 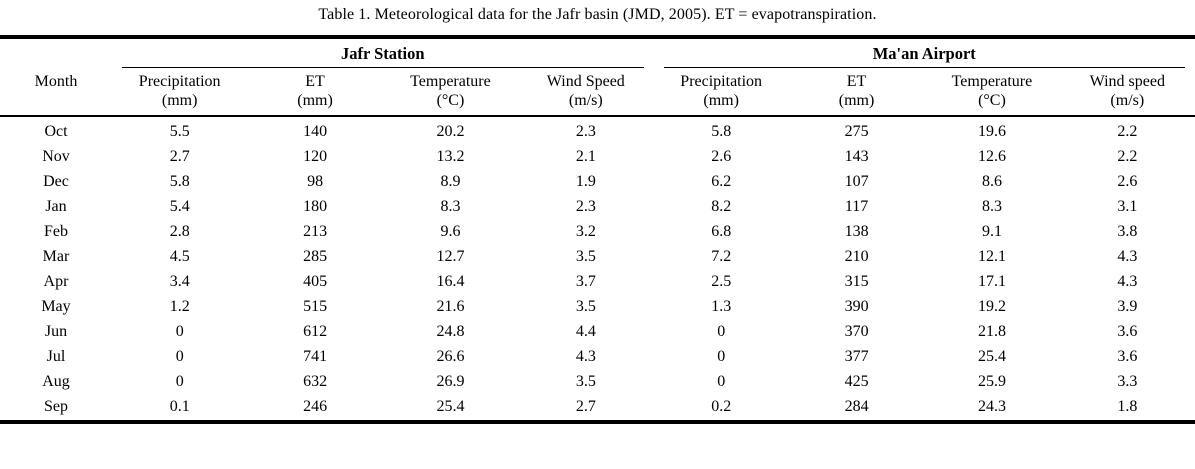 What do you see at coordinates (585, 281) in the screenshot?
I see `value-cell: 3.7` at bounding box center [585, 281].